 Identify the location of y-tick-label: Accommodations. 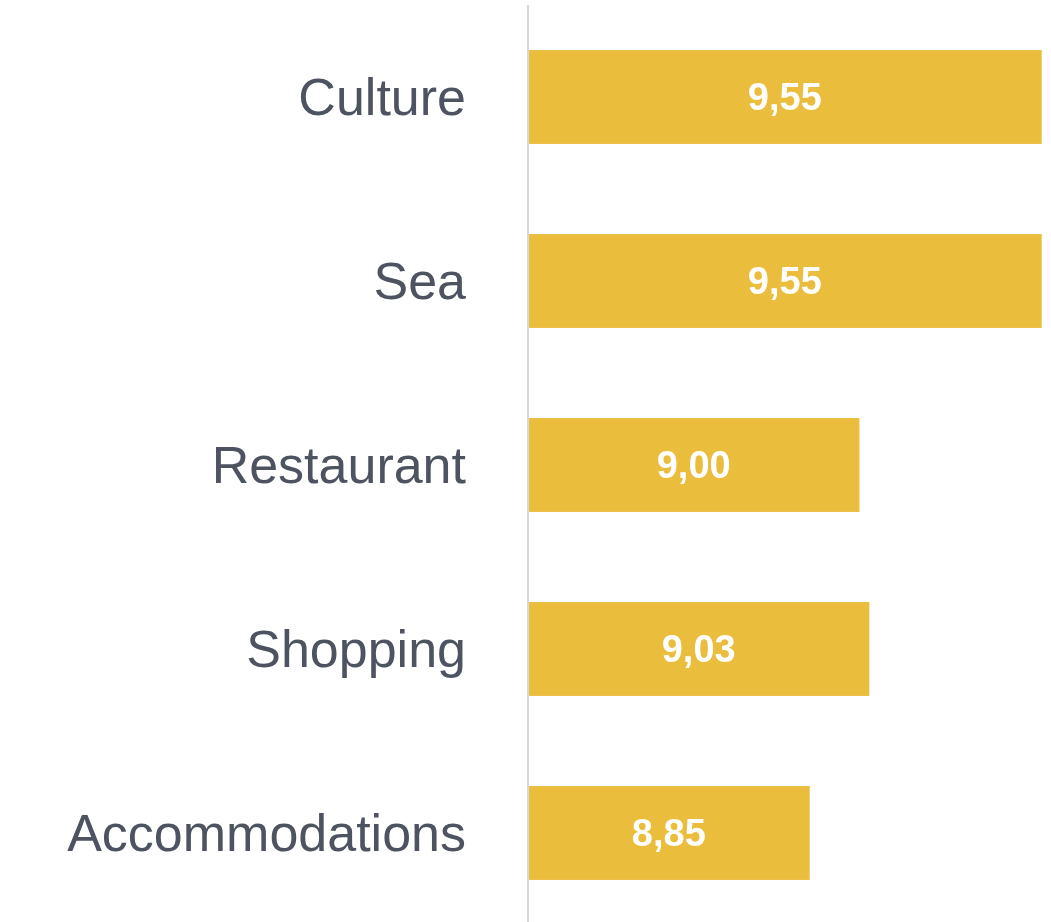
(266, 833).